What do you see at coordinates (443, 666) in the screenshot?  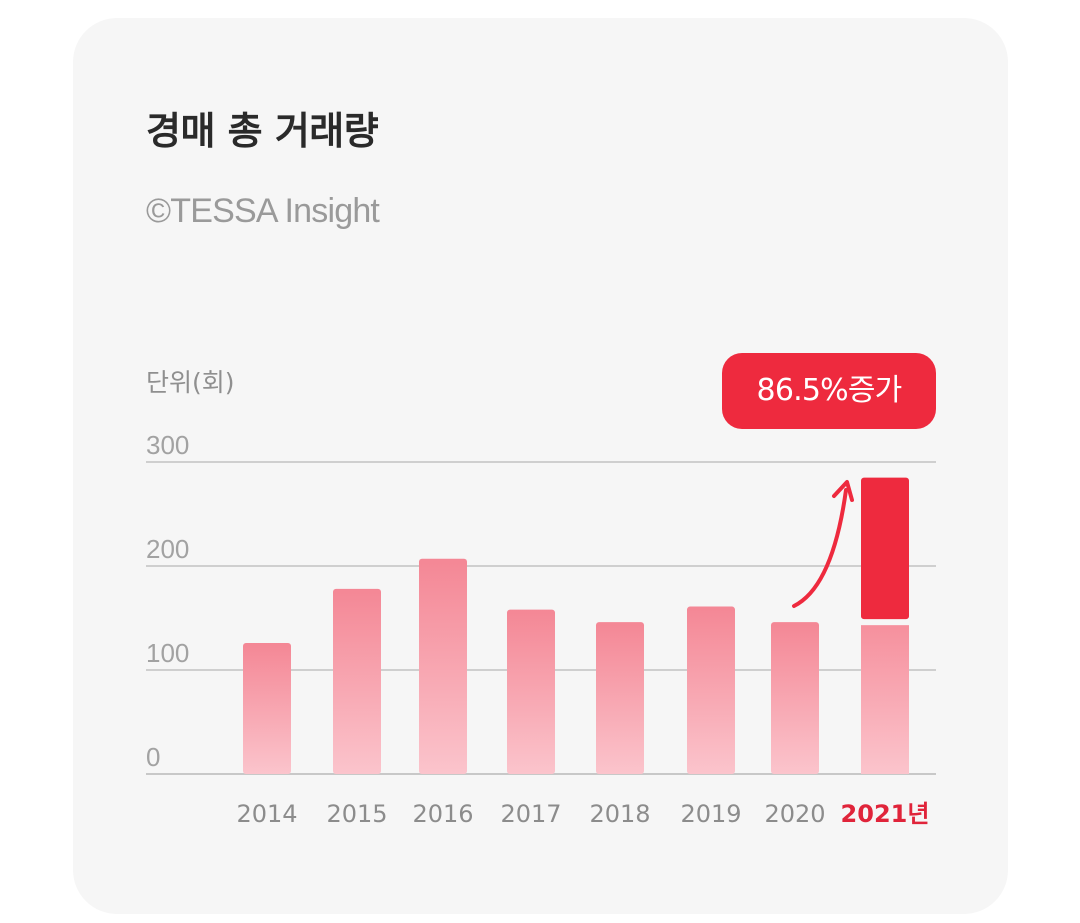 I see `bar-2016` at bounding box center [443, 666].